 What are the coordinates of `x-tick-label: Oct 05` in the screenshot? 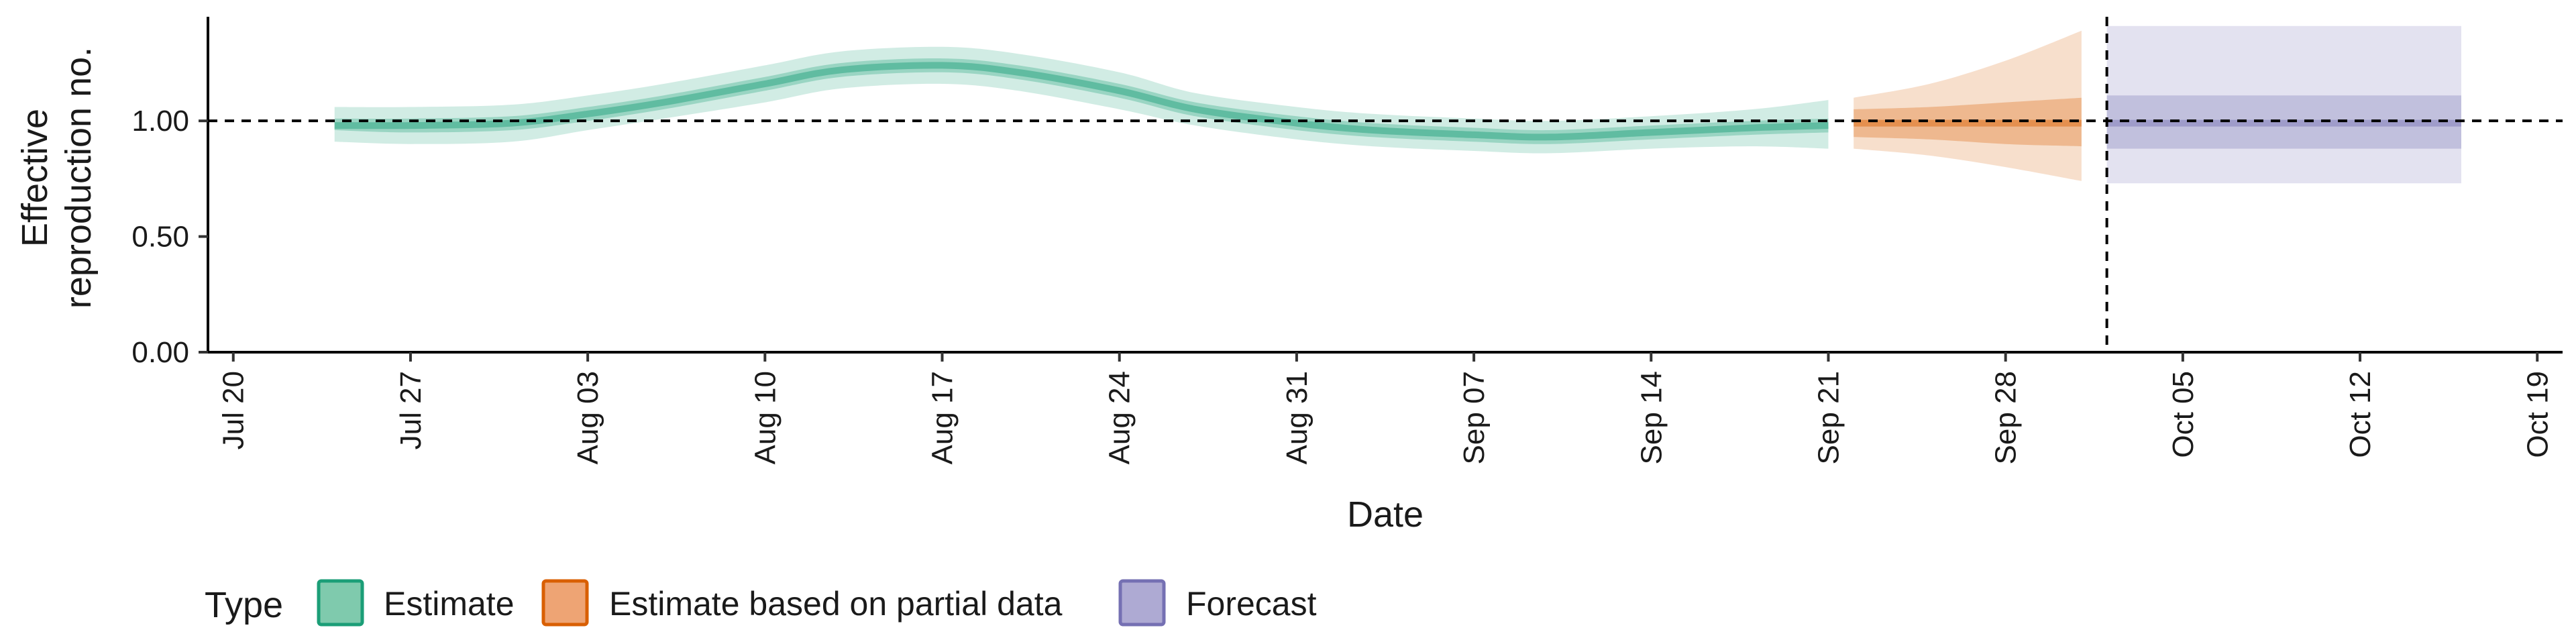 It's located at (2183, 414).